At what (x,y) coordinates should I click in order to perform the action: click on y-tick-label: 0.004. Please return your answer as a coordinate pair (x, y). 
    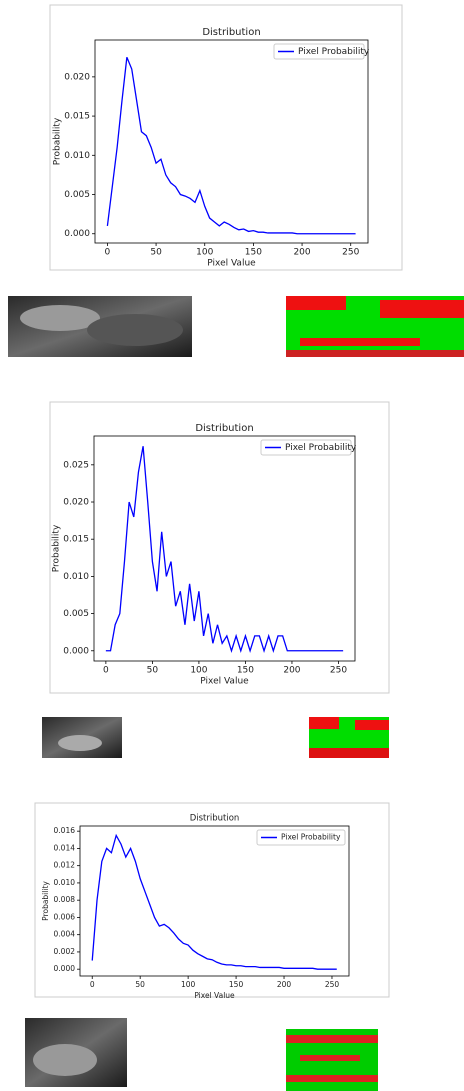
    Looking at the image, I should click on (65, 934).